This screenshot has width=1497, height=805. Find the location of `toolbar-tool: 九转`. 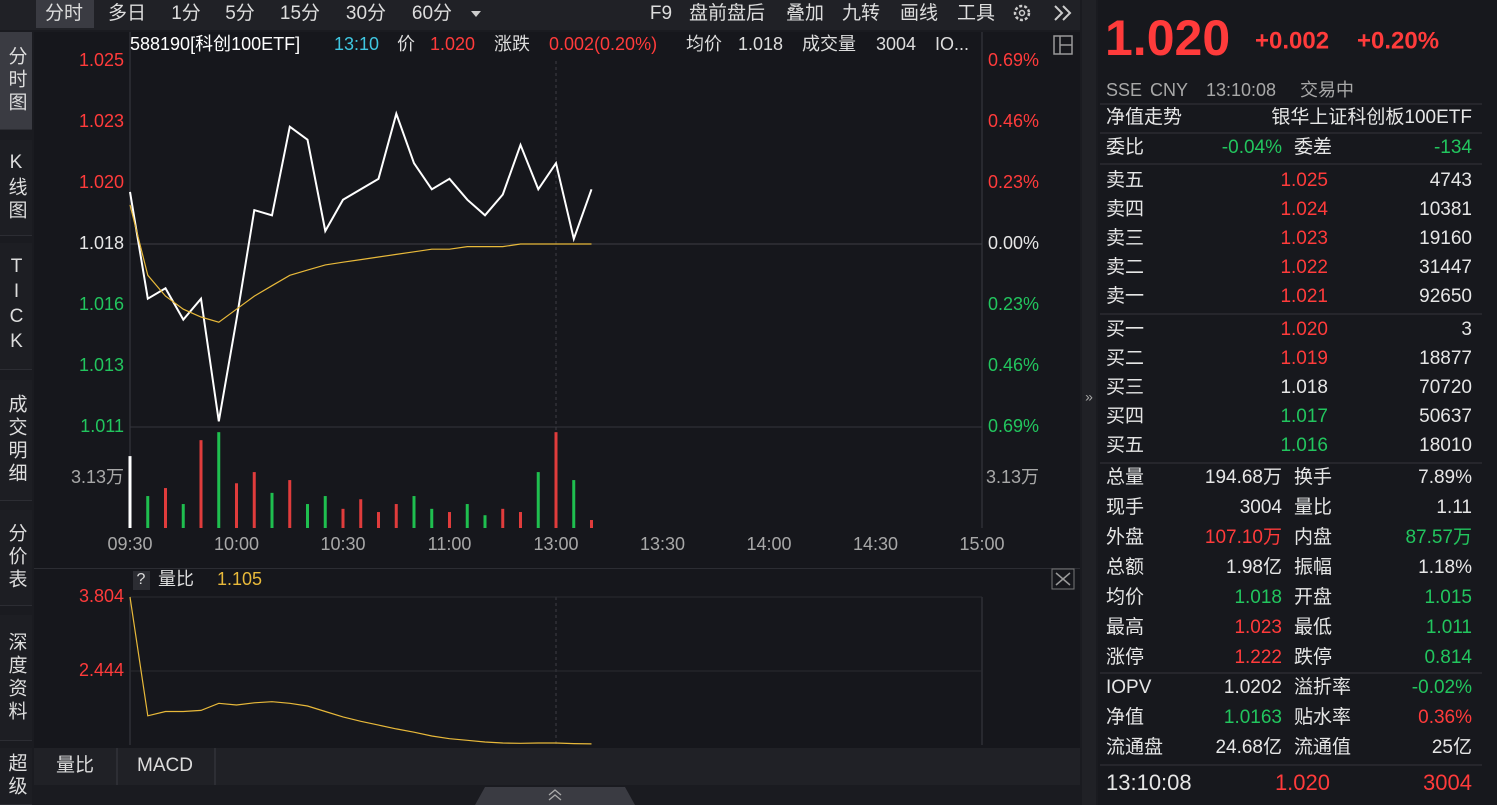

toolbar-tool: 九转 is located at coordinates (861, 13).